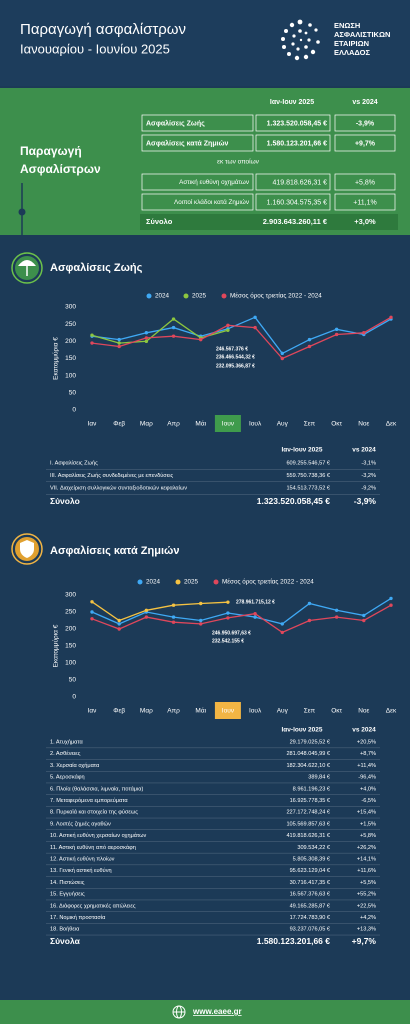  Describe the element at coordinates (228, 711) in the screenshot. I see `x-tick-label: Ιουν` at that location.